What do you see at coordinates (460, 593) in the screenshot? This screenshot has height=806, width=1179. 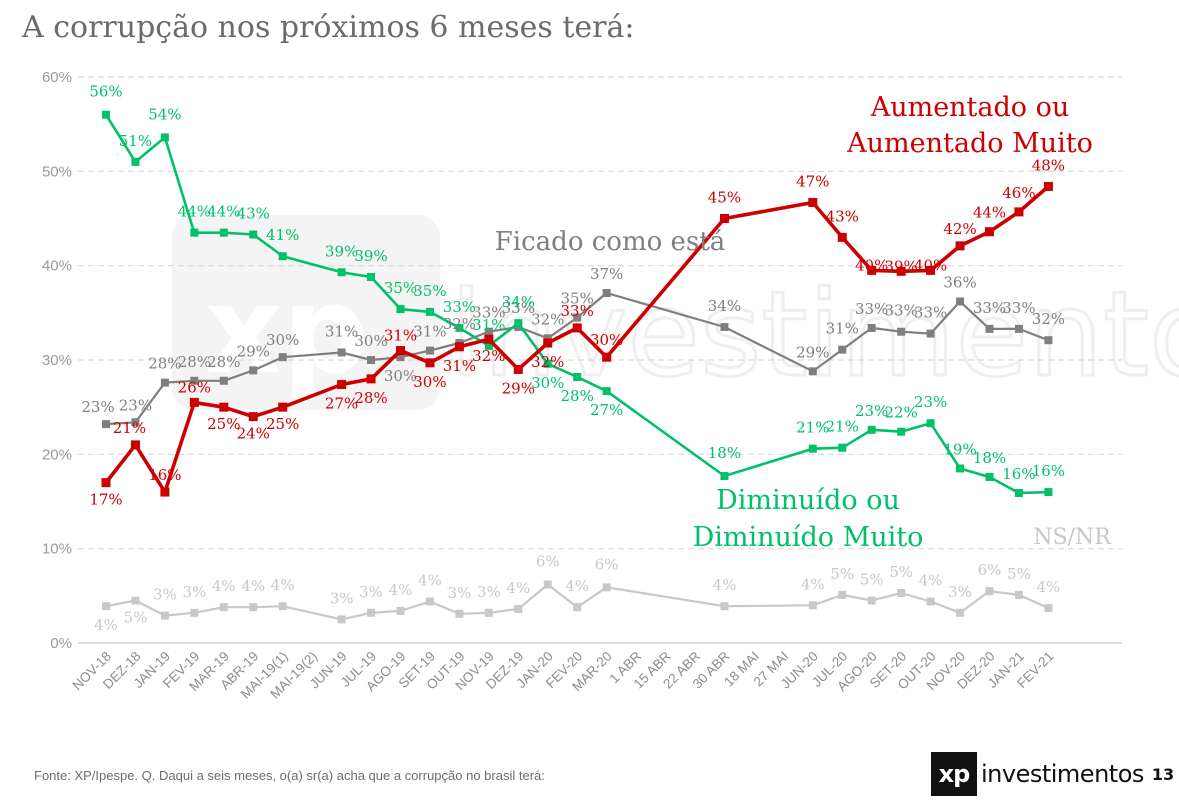 I see `data-label: 3%` at bounding box center [460, 593].